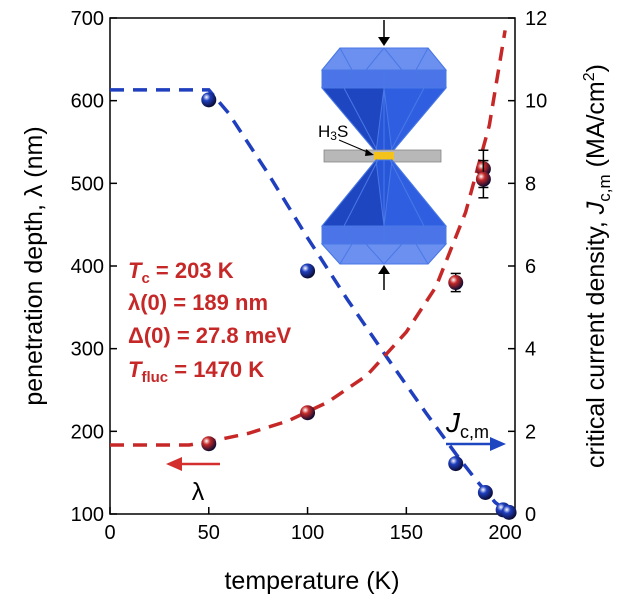 The height and width of the screenshot is (600, 620). I want to click on x-tick-label: 50, so click(209, 533).